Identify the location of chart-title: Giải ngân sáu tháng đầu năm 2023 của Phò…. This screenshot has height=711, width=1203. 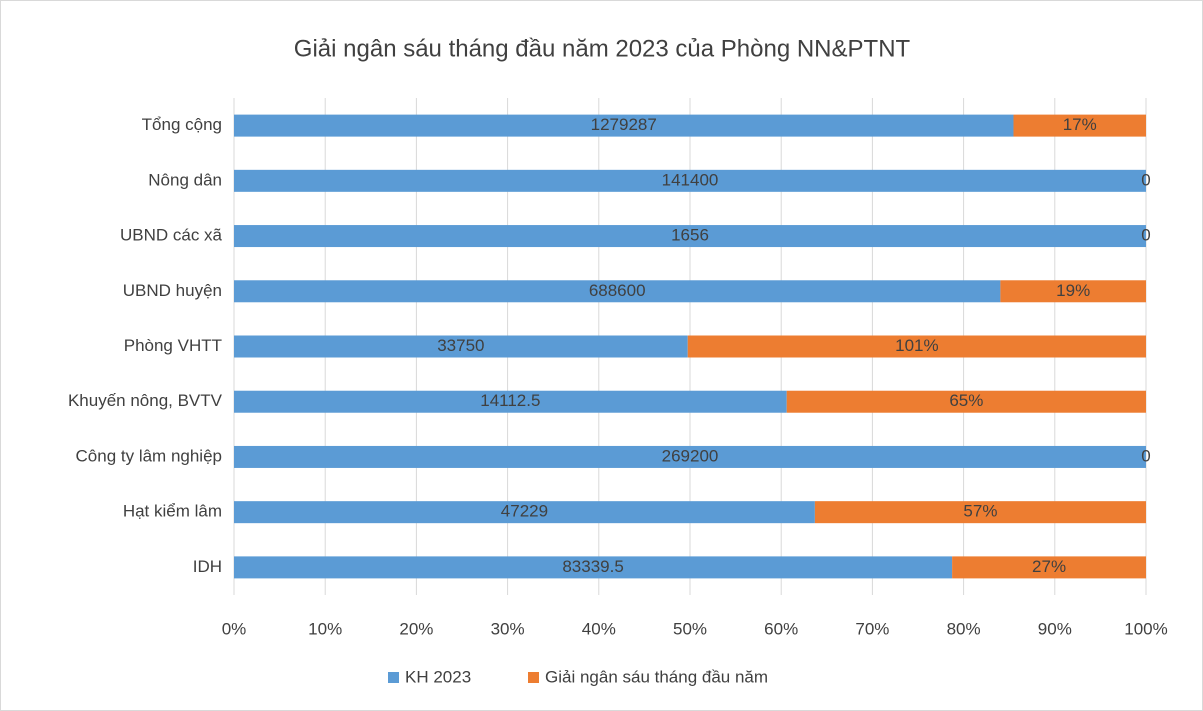
(602, 48).